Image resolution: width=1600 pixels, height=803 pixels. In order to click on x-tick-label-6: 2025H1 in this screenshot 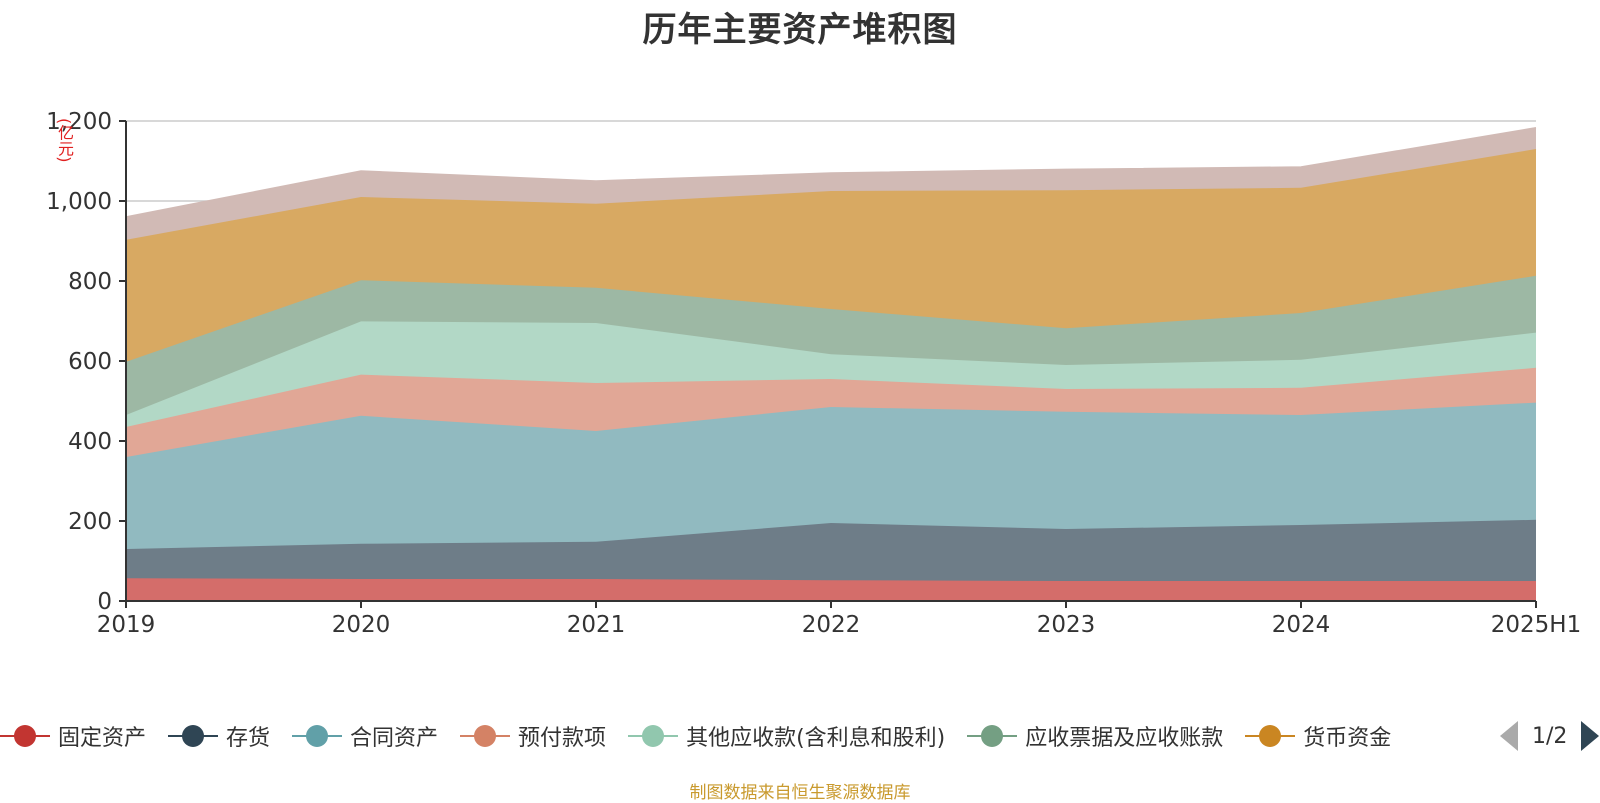, I will do `click(1536, 625)`.